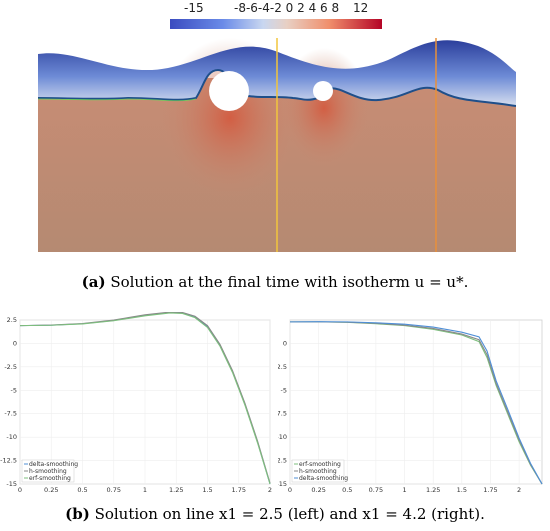 The width and height of the screenshot is (550, 531). What do you see at coordinates (277, 87) in the screenshot?
I see `isotherm-line` at bounding box center [277, 87].